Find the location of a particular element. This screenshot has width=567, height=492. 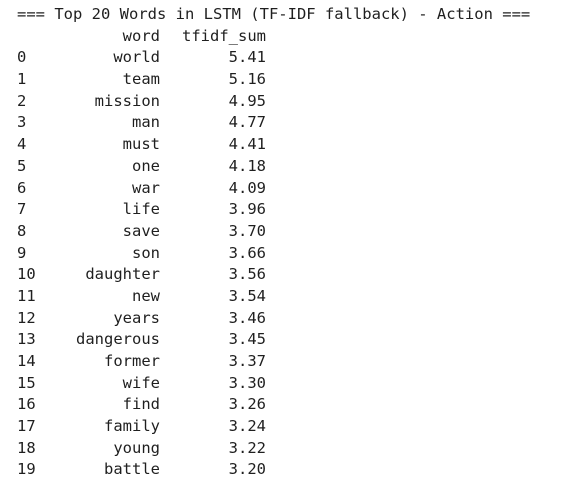

table-row: 0 world 5.41 is located at coordinates (287, 58).